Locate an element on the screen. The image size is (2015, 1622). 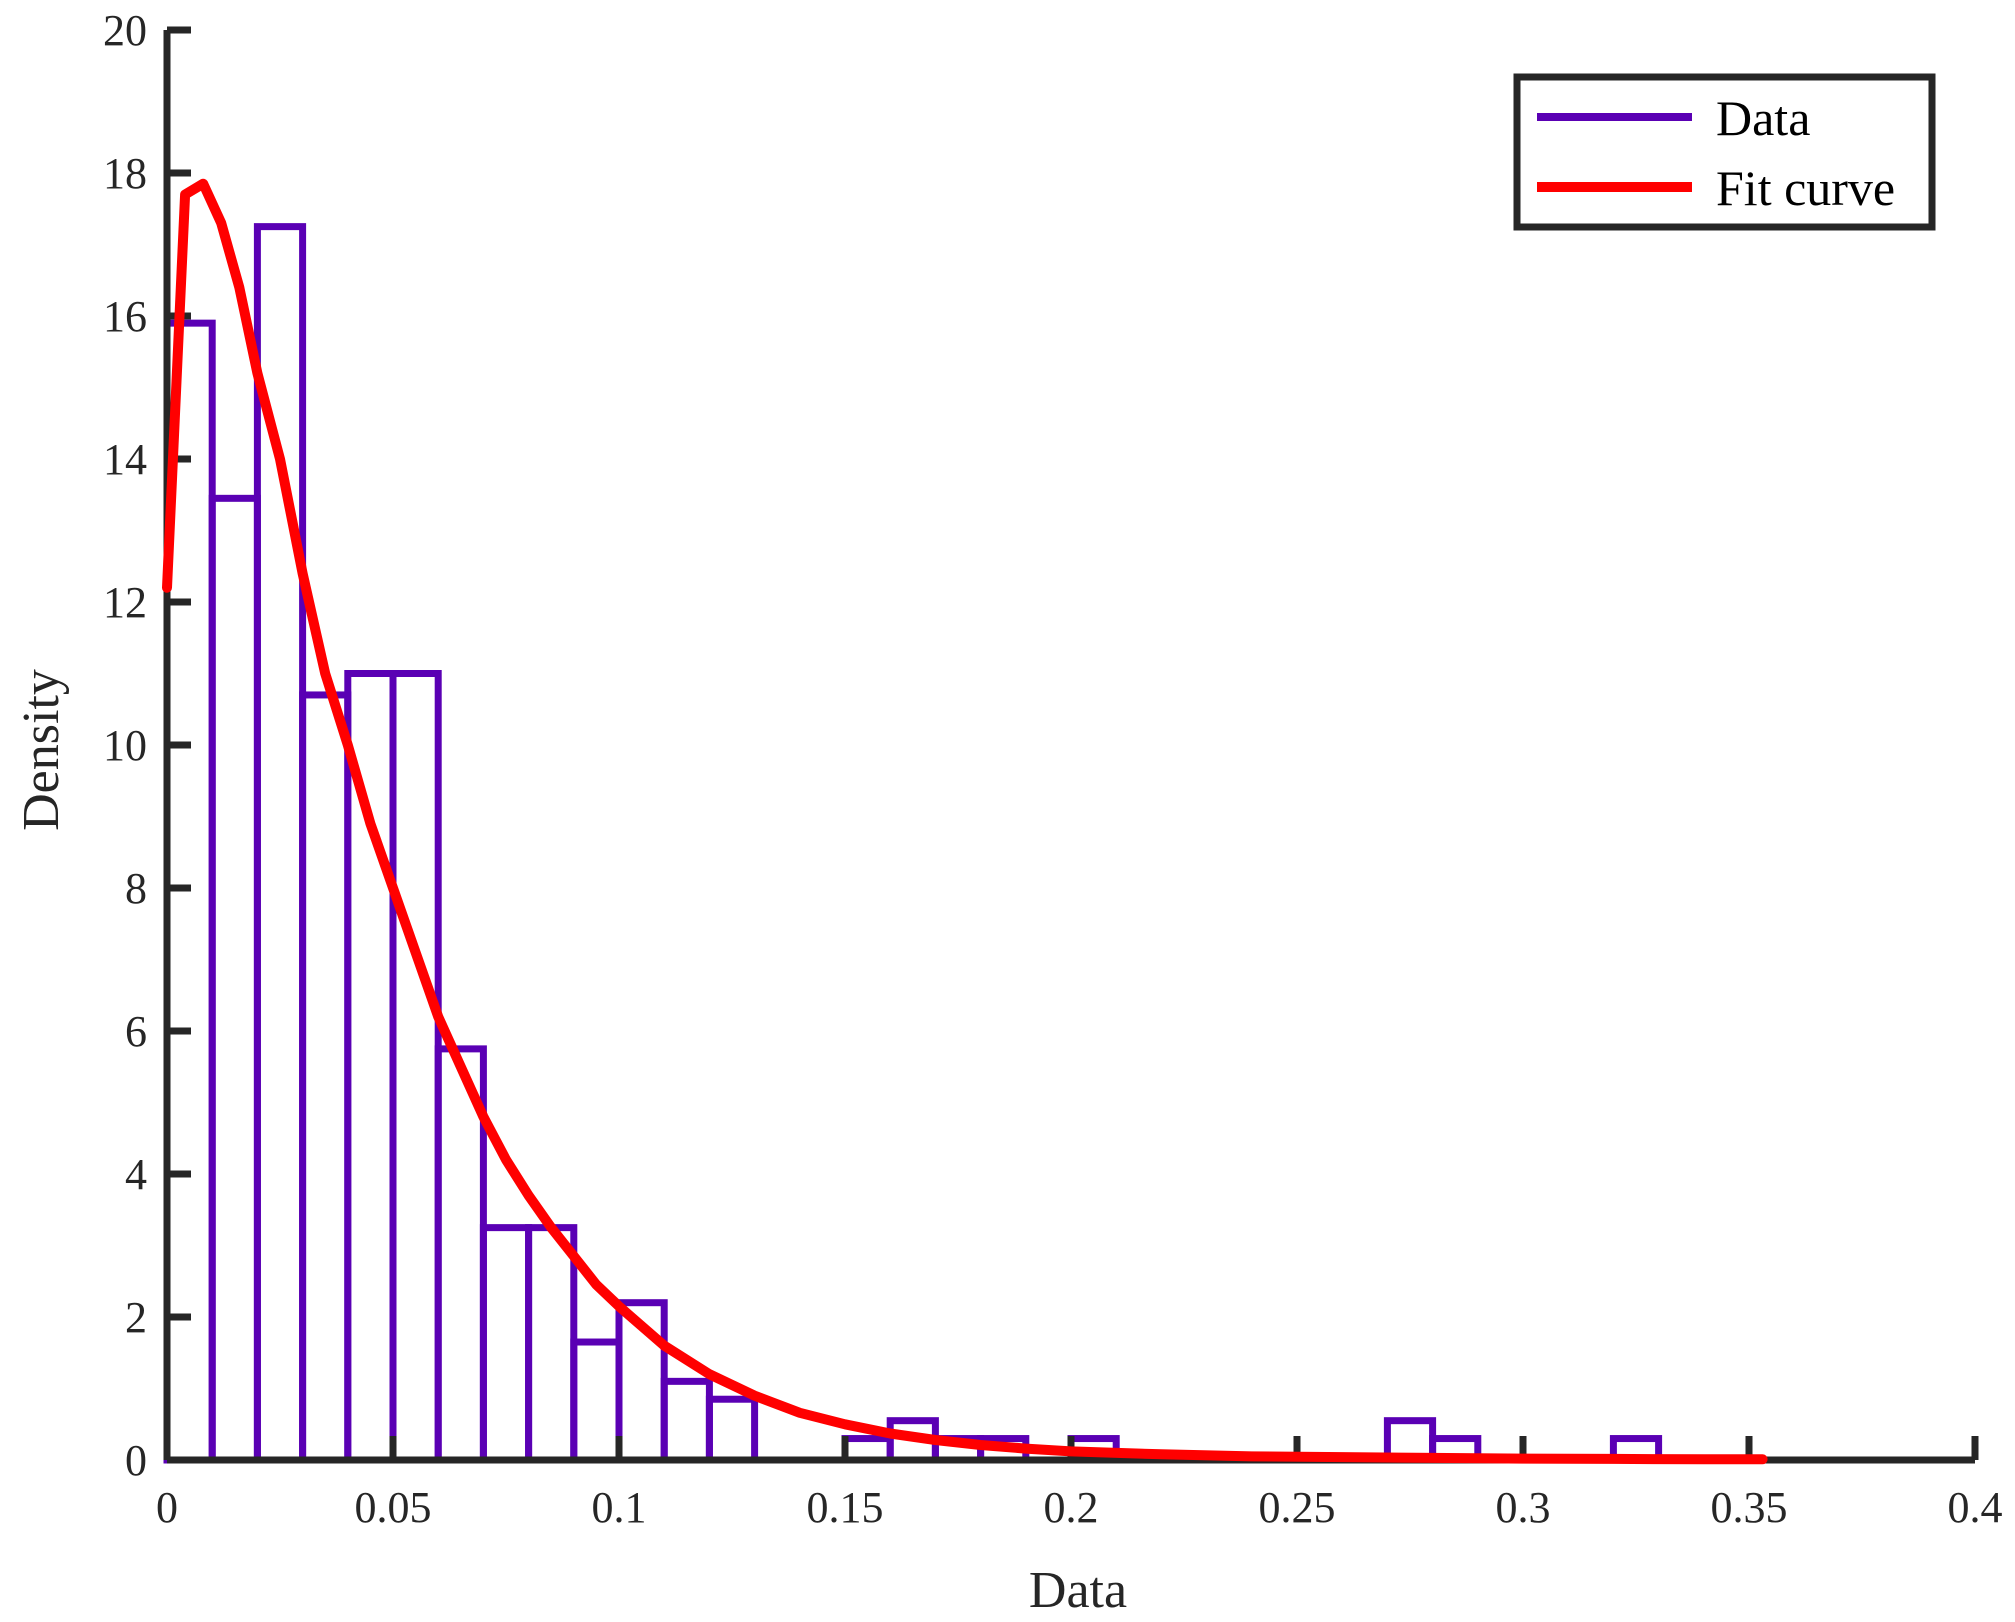
y-axis-title: Density is located at coordinates (41, 750).